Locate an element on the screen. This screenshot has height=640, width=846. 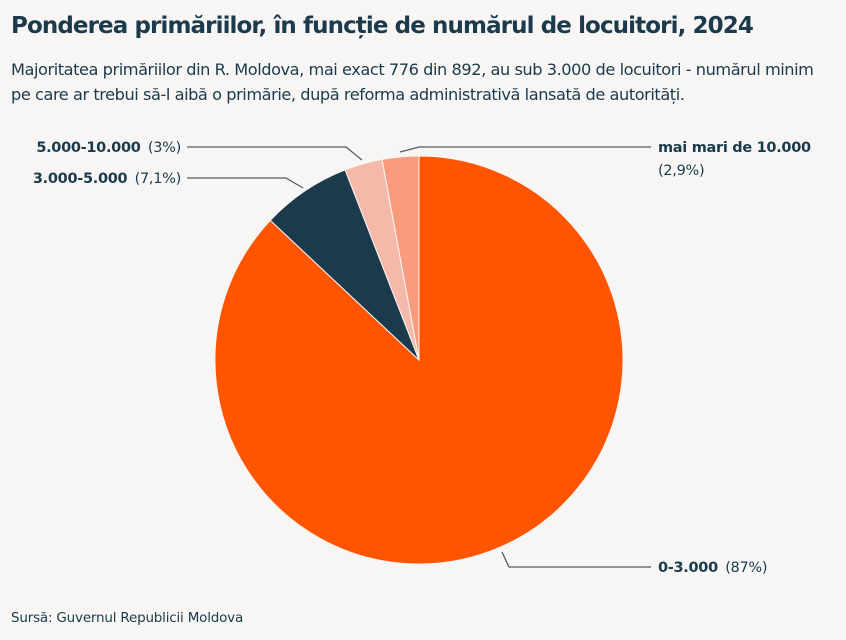
label-3000-5000: 3.000-5.000 (7,1%) is located at coordinates (107, 179).